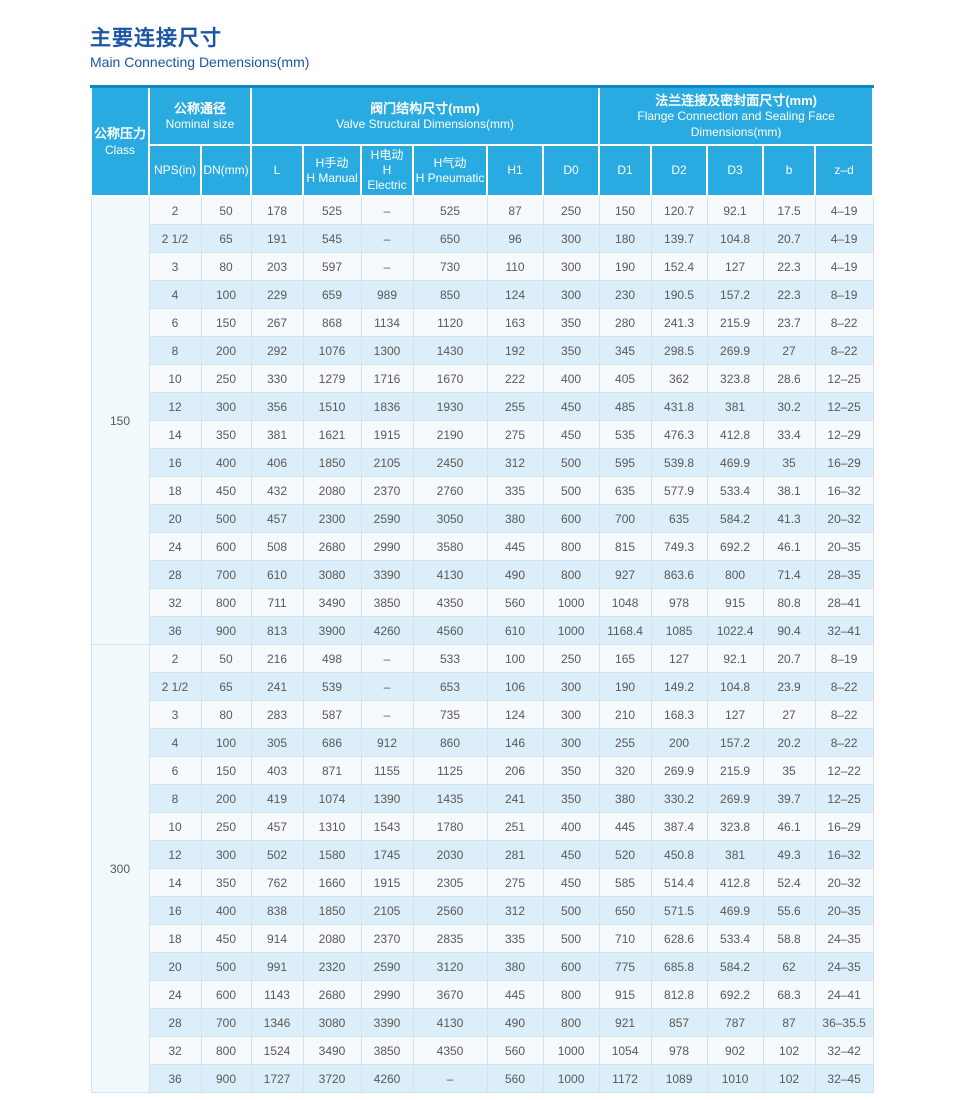 This screenshot has width=960, height=1100. Describe the element at coordinates (571, 631) in the screenshot. I see `table-cell: 1000` at that location.